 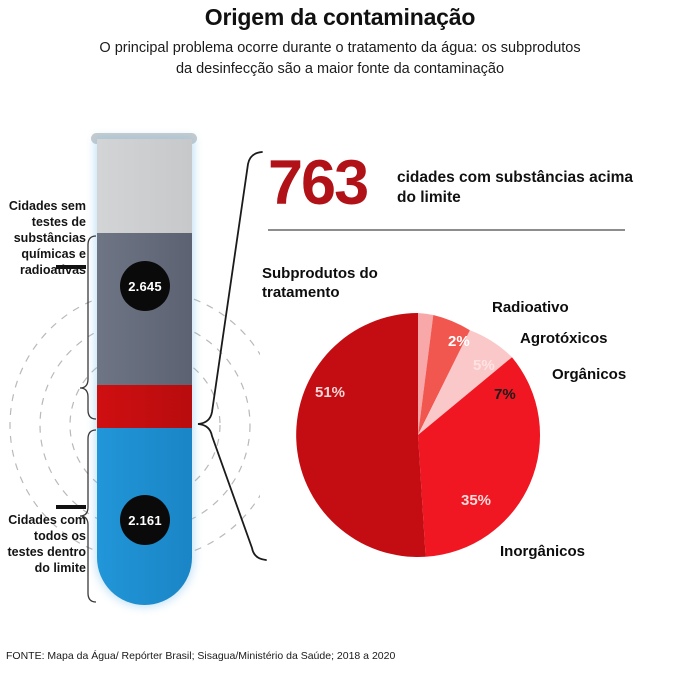 What do you see at coordinates (88, 419) in the screenshot?
I see `tube-brackets` at bounding box center [88, 419].